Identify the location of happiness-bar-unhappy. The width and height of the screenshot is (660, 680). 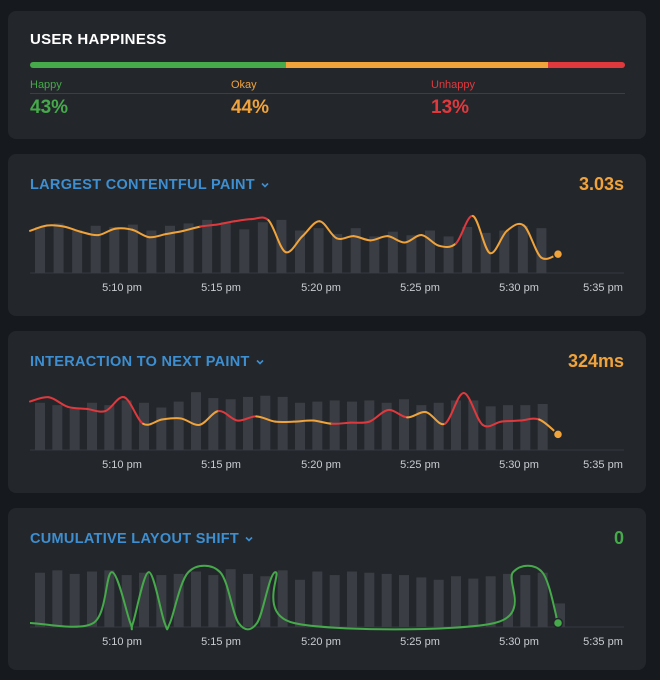
(586, 65).